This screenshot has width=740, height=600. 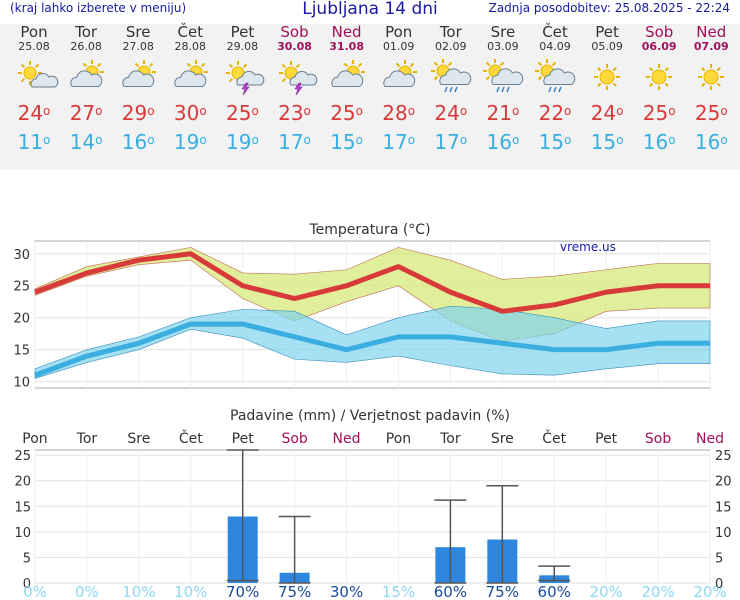 What do you see at coordinates (555, 46) in the screenshot?
I see `day-date: 04.09` at bounding box center [555, 46].